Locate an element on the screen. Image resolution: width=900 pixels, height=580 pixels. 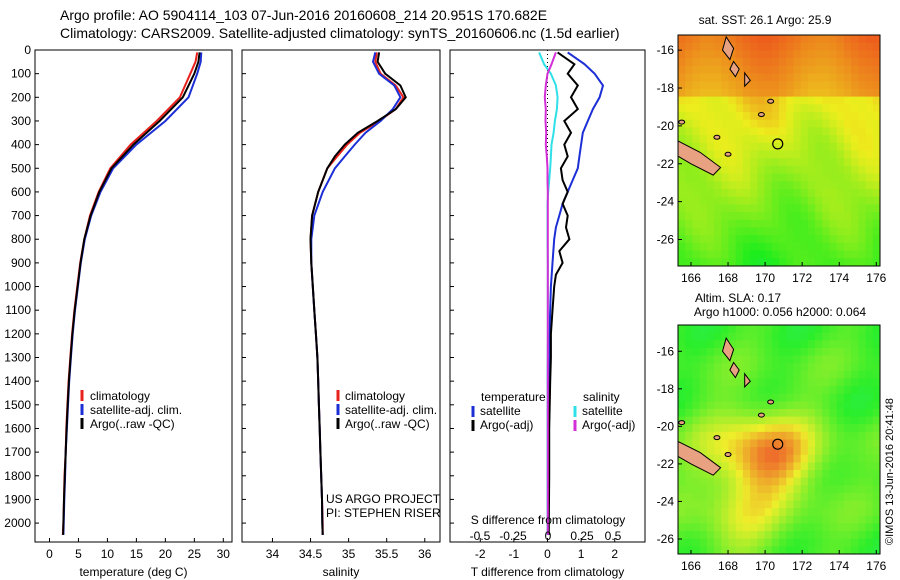
float-position-marker is located at coordinates (778, 444).